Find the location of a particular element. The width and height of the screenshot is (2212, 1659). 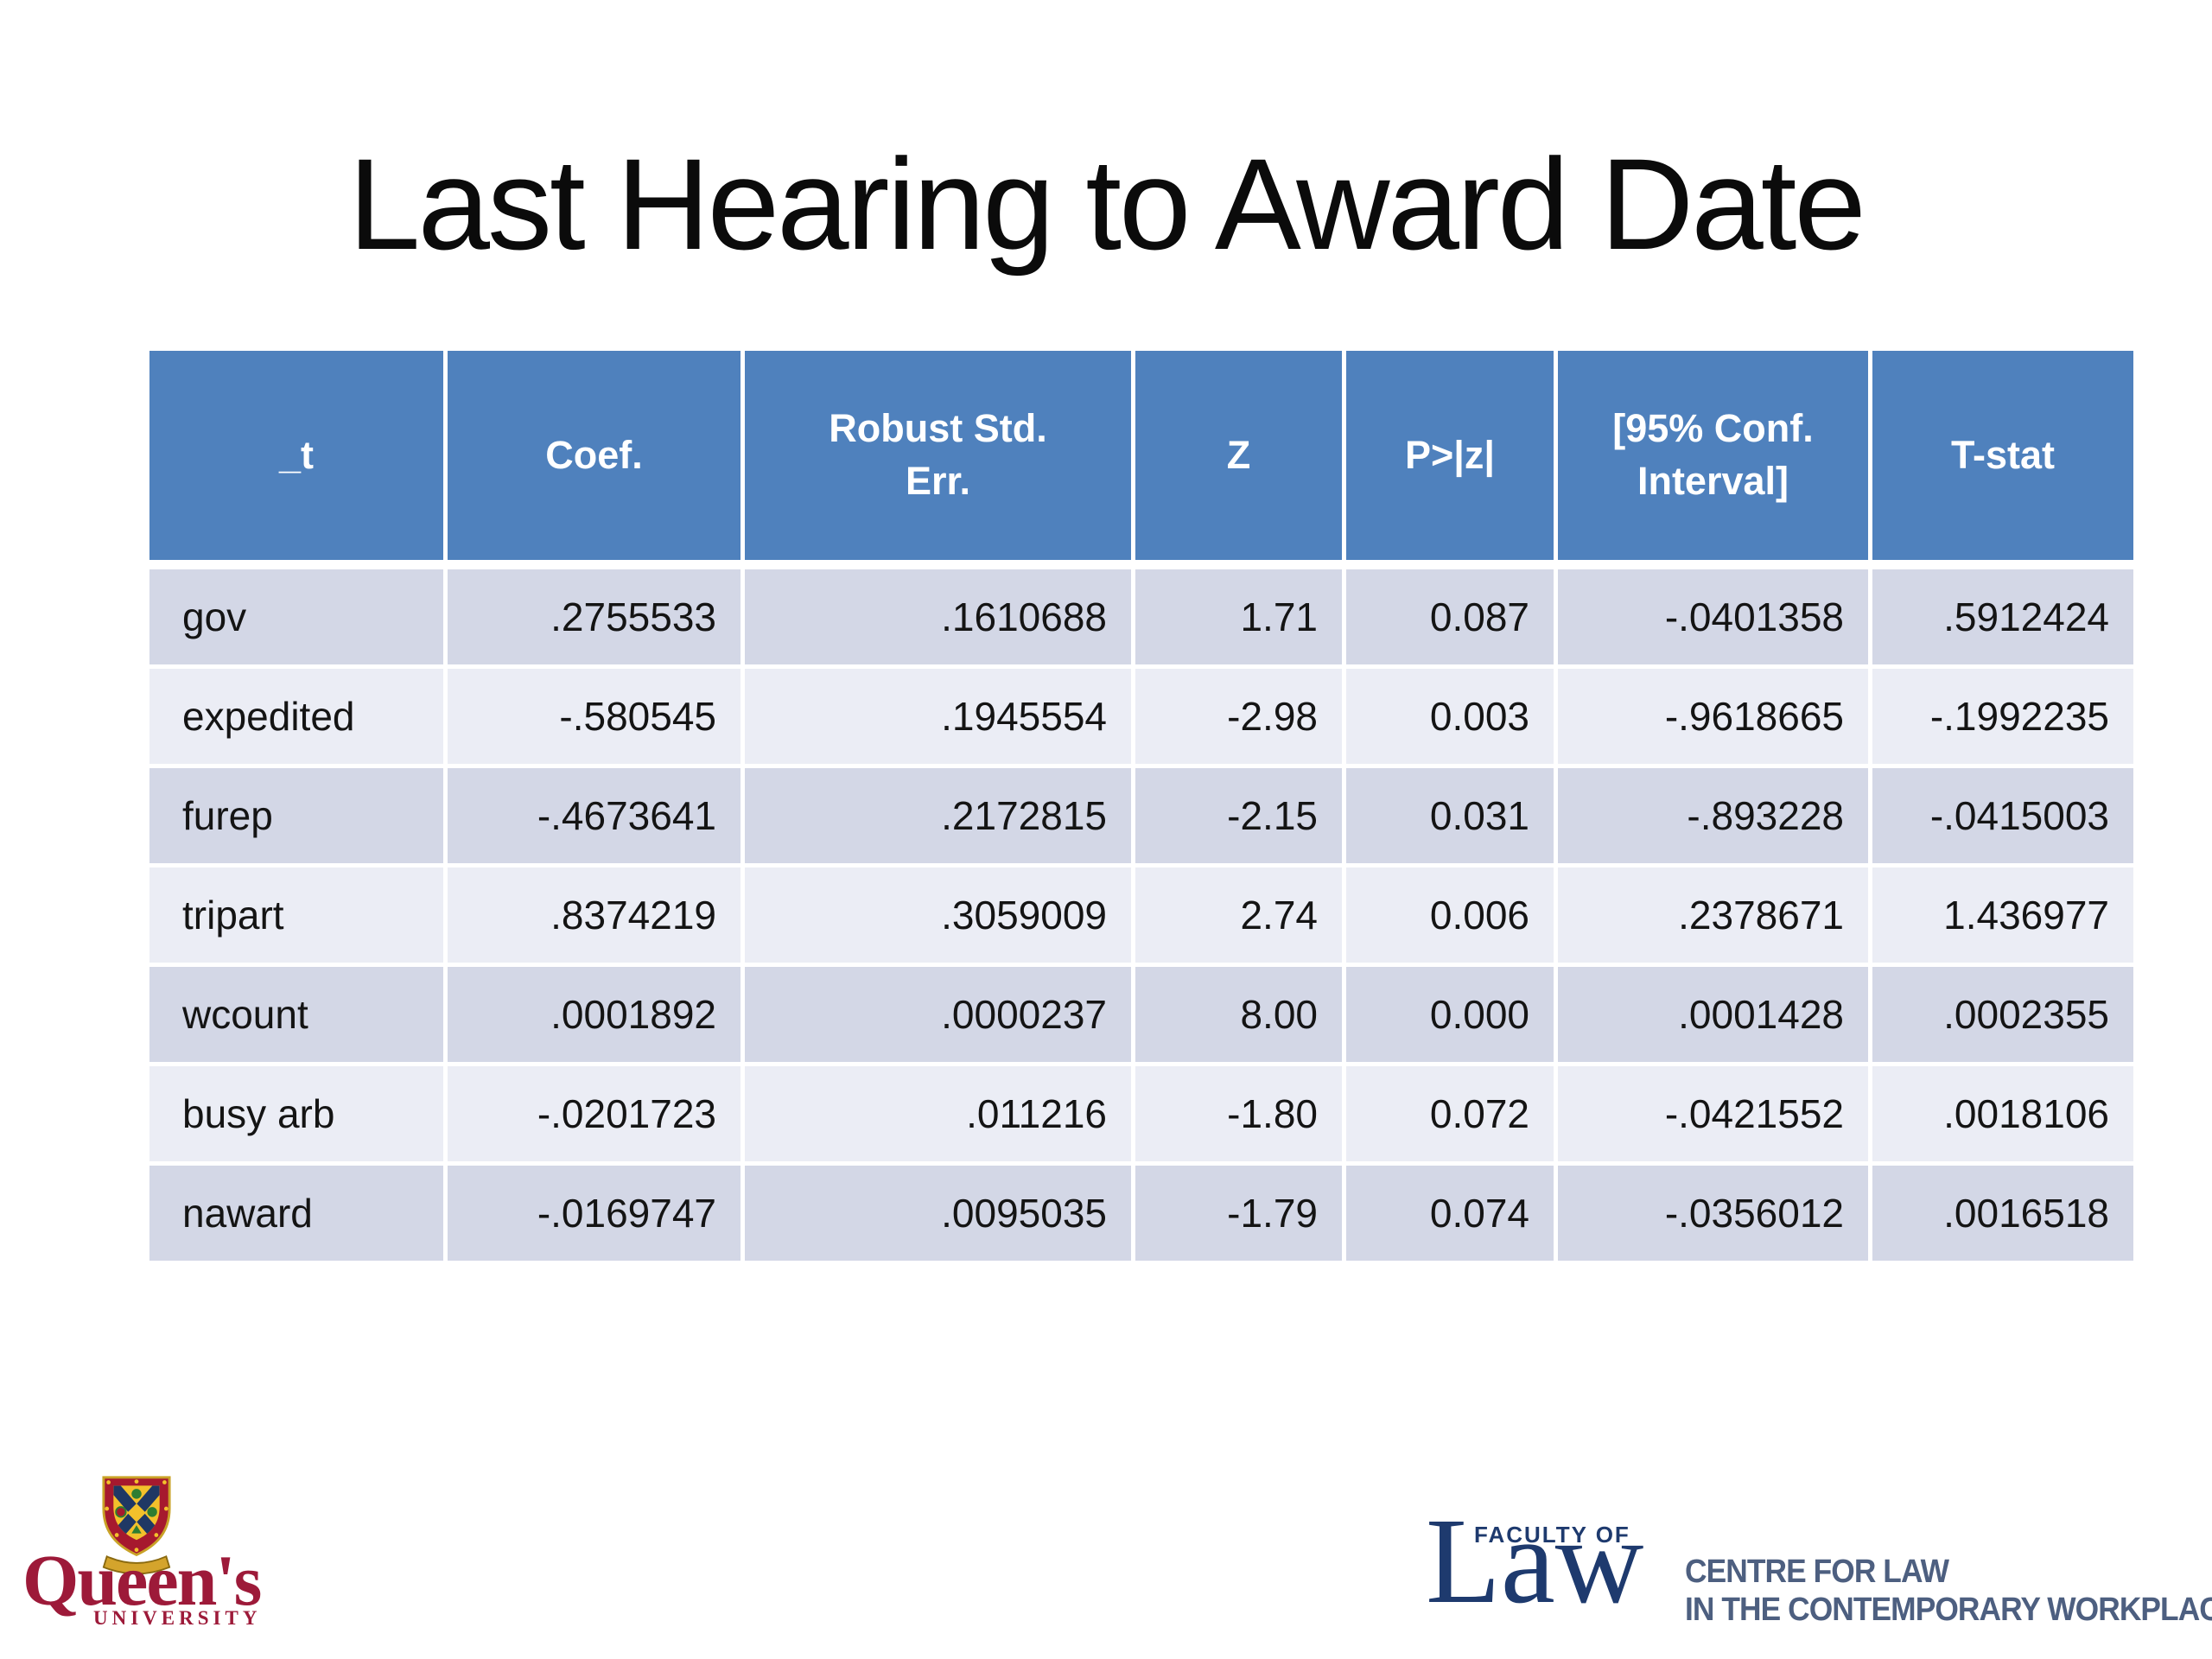

t-stat-cell: -.1992235 is located at coordinates (2002, 716).